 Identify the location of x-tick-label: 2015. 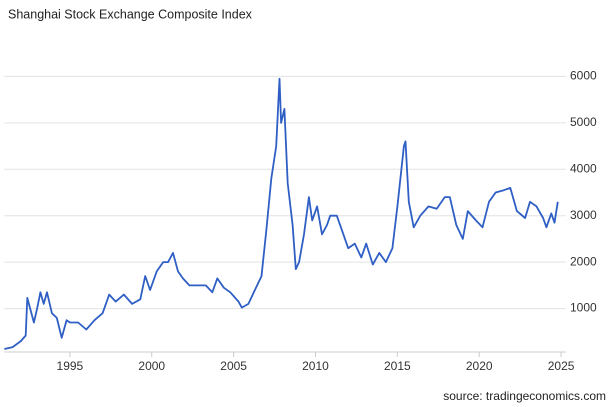
(397, 366).